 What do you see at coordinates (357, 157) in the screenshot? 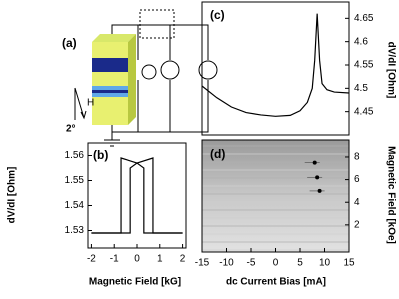
I see `y-tick-label: 8` at bounding box center [357, 157].